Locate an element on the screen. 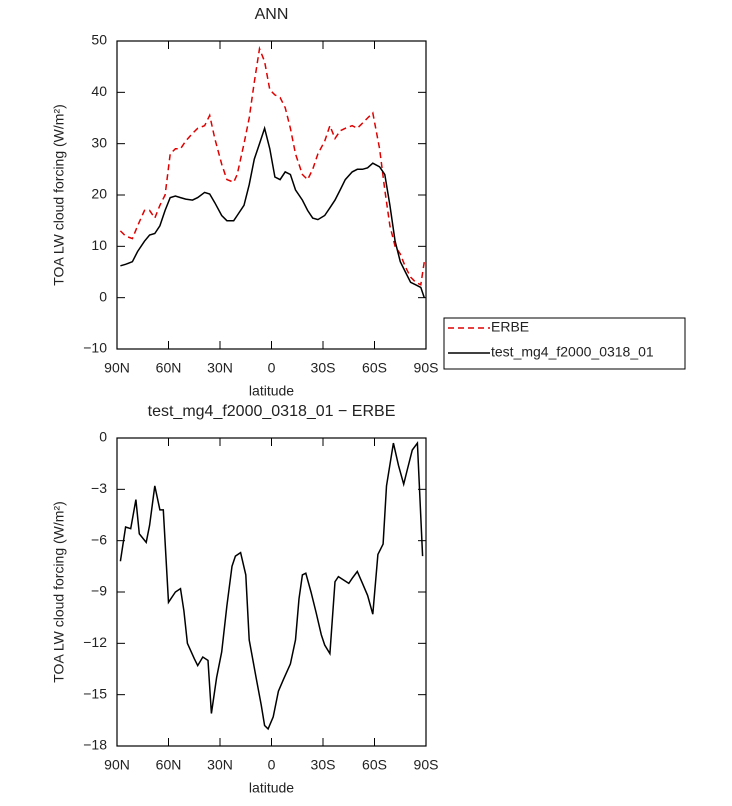 Image resolution: width=732 pixels, height=806 pixels. y-tick-label: 10 is located at coordinates (99, 245).